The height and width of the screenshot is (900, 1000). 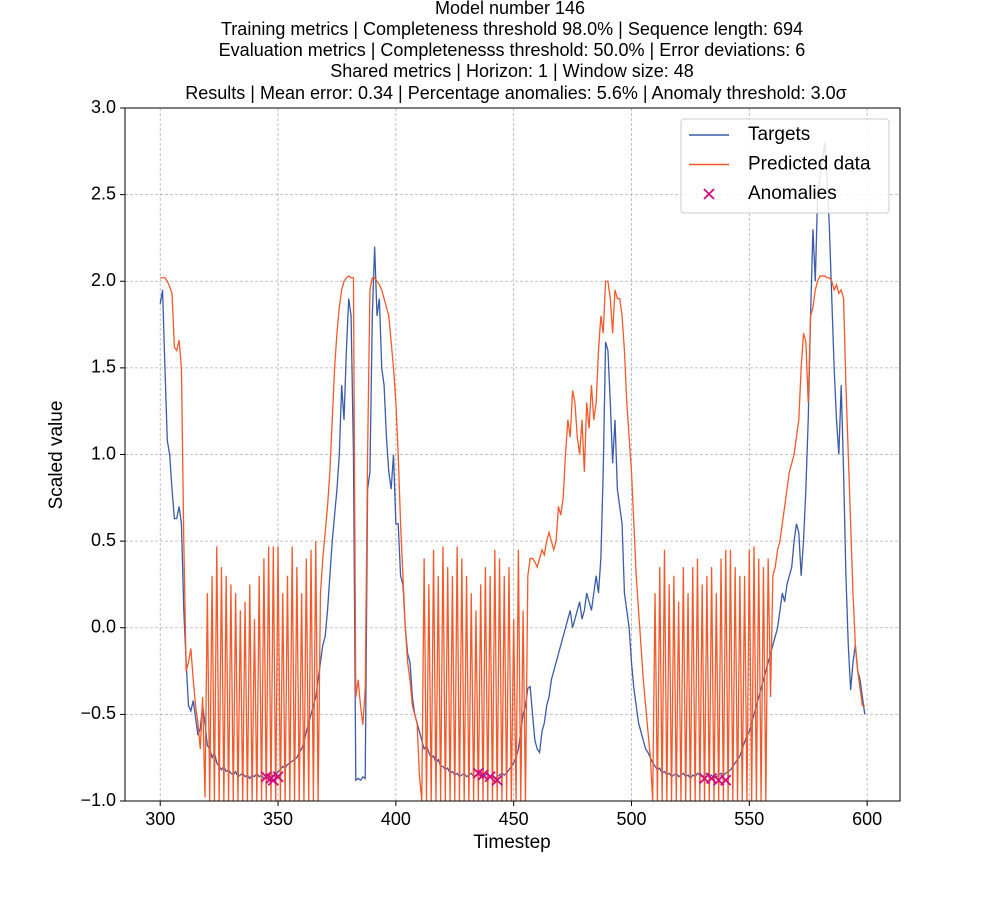 What do you see at coordinates (103, 627) in the screenshot?
I see `y-tick-label: 0.0` at bounding box center [103, 627].